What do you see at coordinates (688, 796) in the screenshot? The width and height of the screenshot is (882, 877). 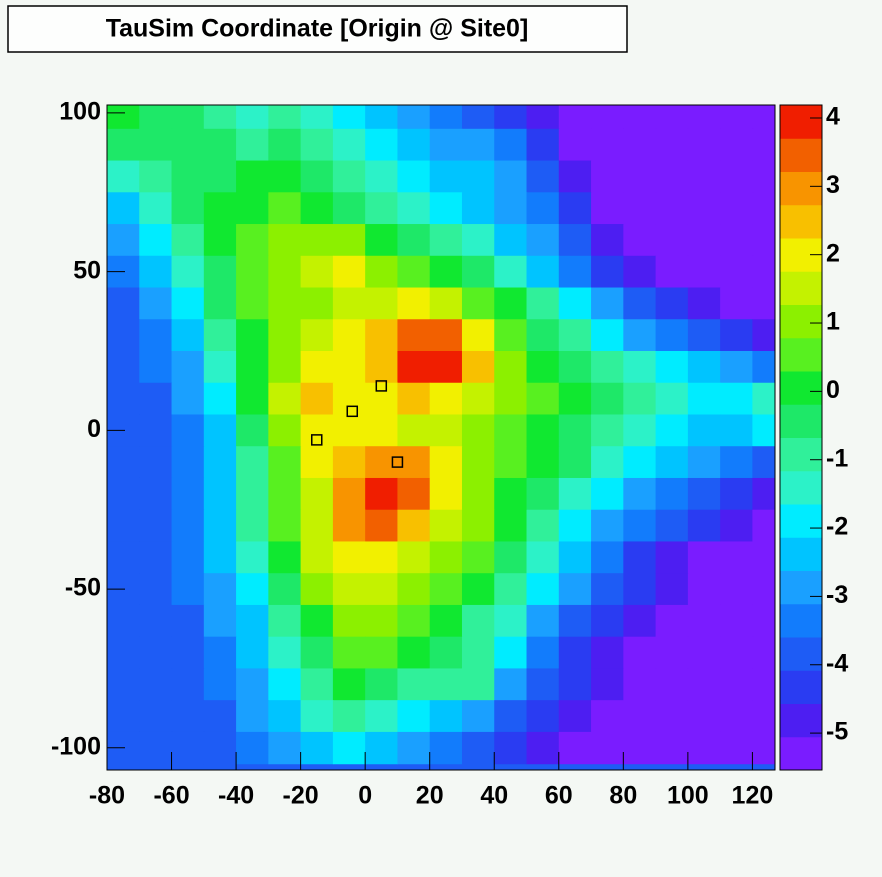 I see `x-tick-label: 100` at bounding box center [688, 796].